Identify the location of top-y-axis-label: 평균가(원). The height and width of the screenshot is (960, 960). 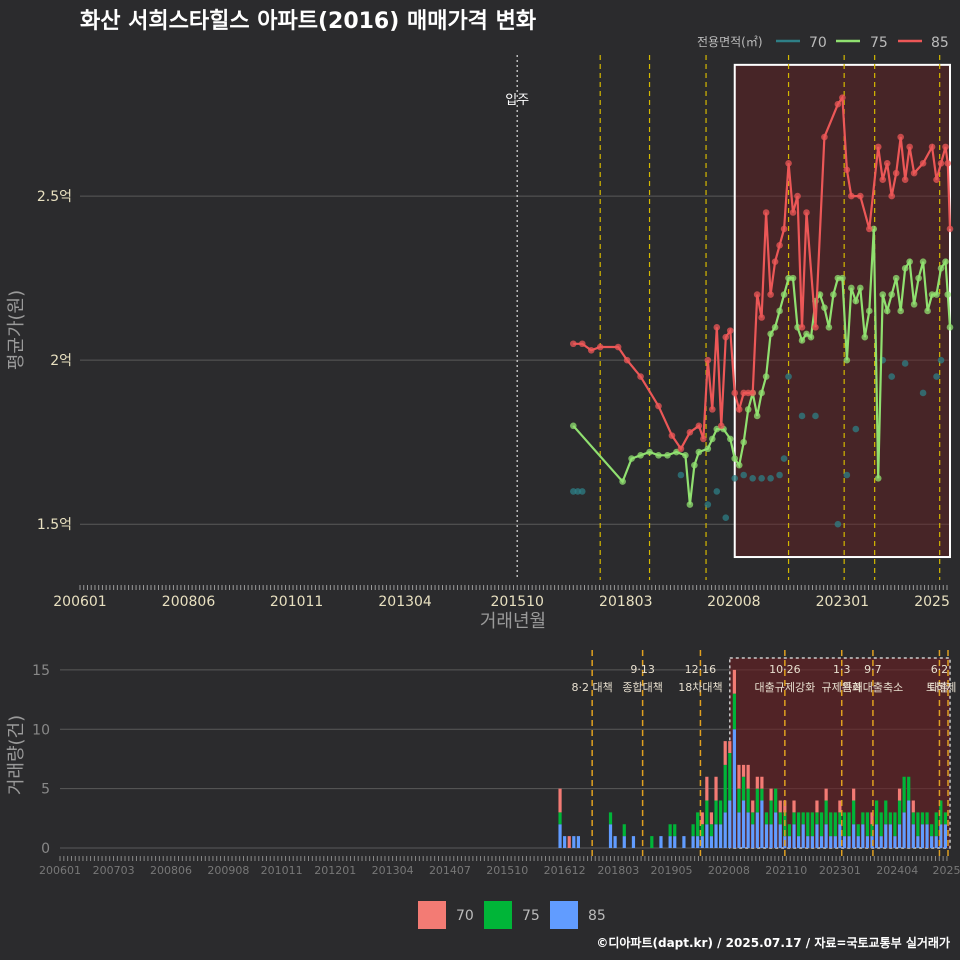
(16, 330).